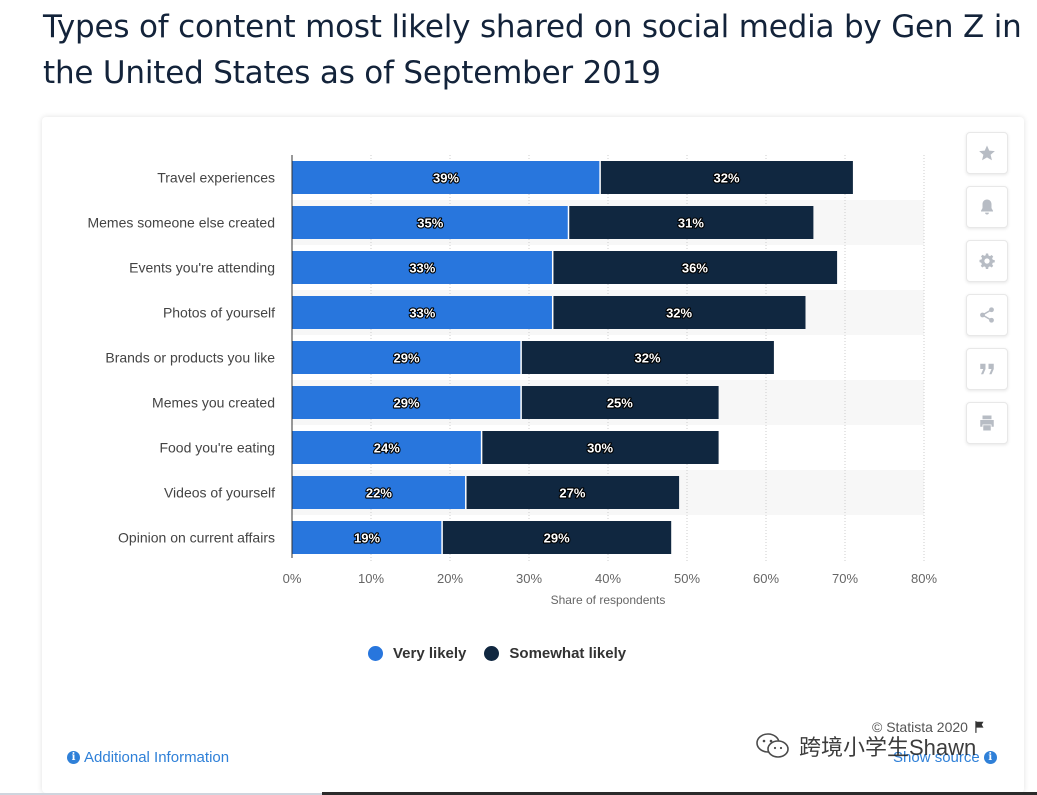 The height and width of the screenshot is (795, 1037). I want to click on taskbar-edge, so click(679, 793).